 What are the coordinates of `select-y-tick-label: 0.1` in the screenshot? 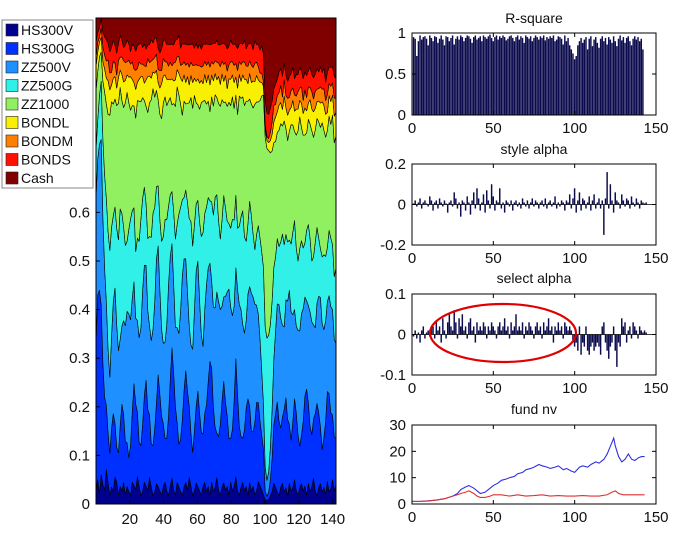 It's located at (395, 294).